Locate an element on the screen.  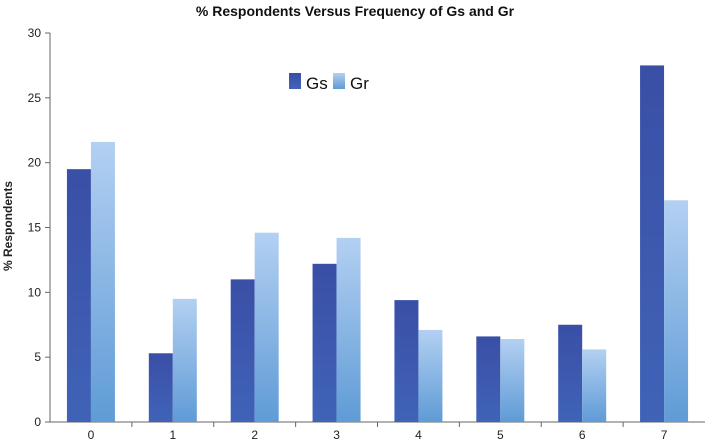
x-tick-label: 5 is located at coordinates (500, 434).